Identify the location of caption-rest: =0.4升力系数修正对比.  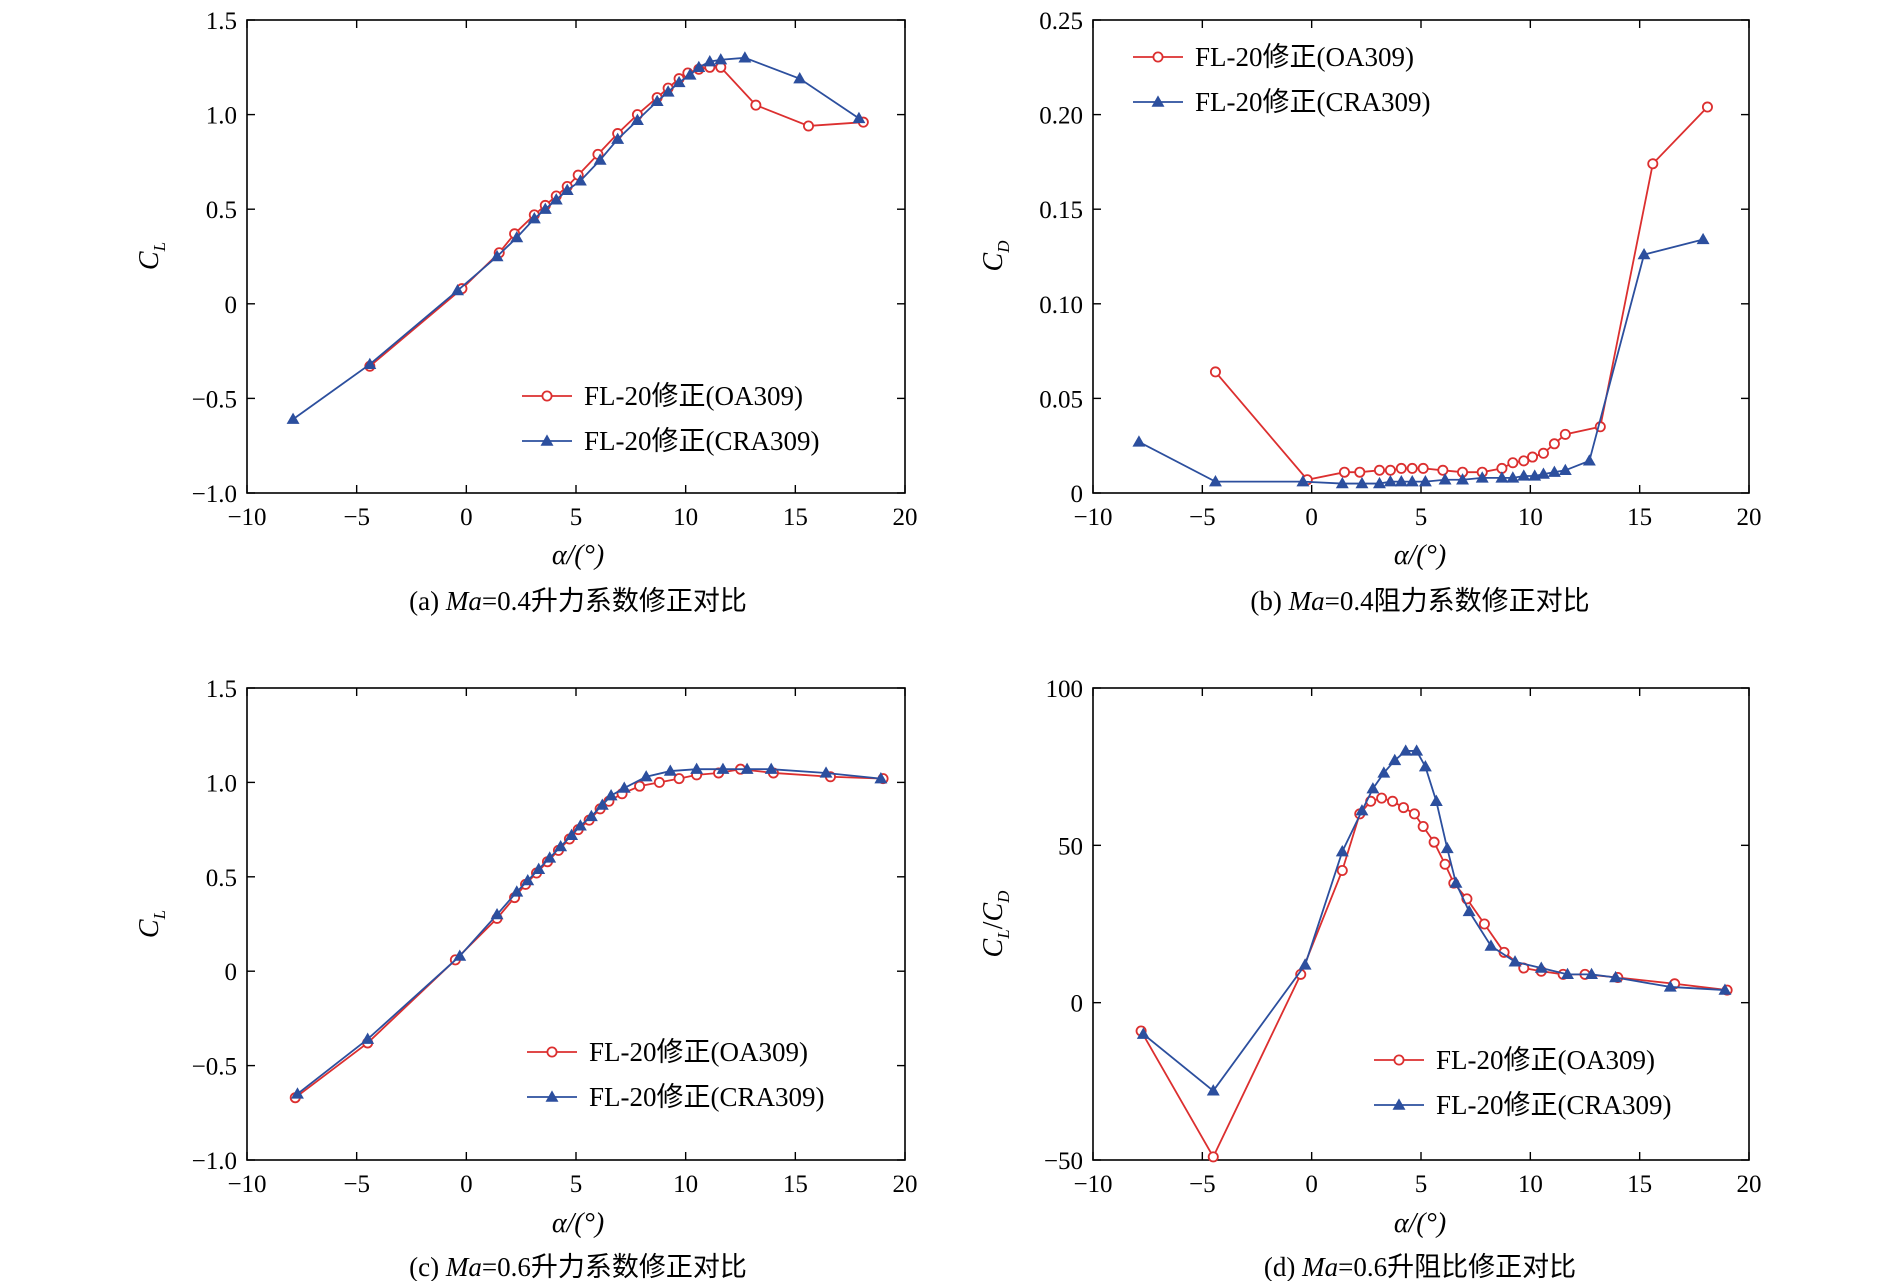
(614, 601).